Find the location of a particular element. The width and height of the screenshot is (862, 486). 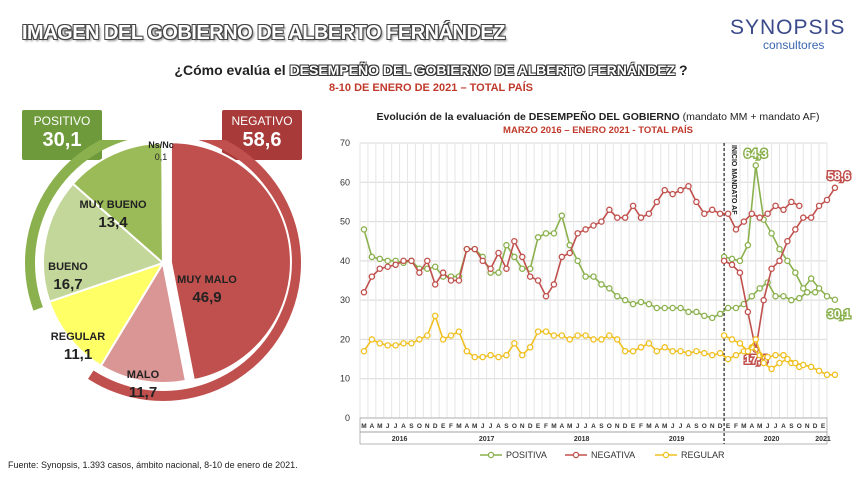

x-tick-label: S is located at coordinates (506, 426).